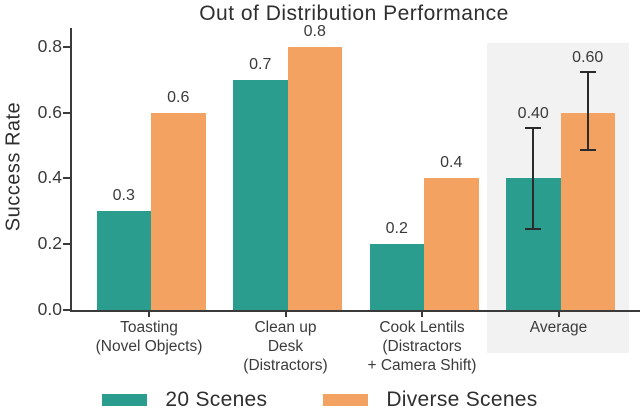 Image resolution: width=640 pixels, height=414 pixels. Describe the element at coordinates (354, 13) in the screenshot. I see `chart-title: Out of Distribution Performance` at that location.